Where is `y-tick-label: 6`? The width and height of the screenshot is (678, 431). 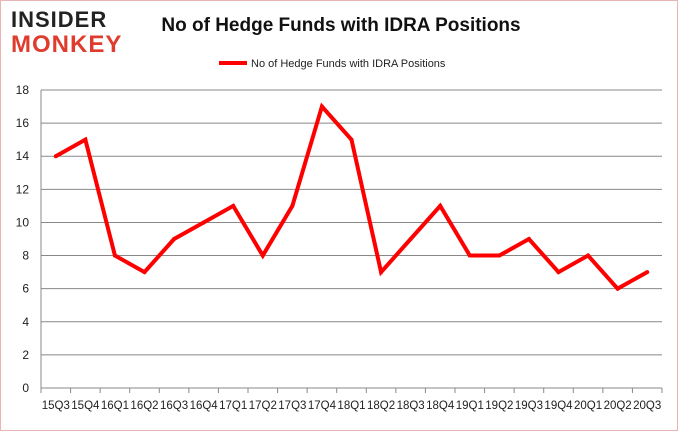
y-tick-label: 6 is located at coordinates (25, 289).